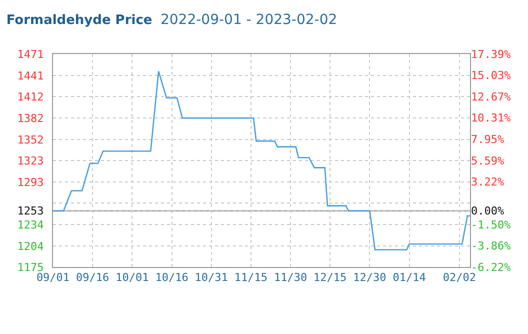 The image size is (528, 334). What do you see at coordinates (30, 211) in the screenshot?
I see `y-tick-label: 1253` at bounding box center [30, 211].